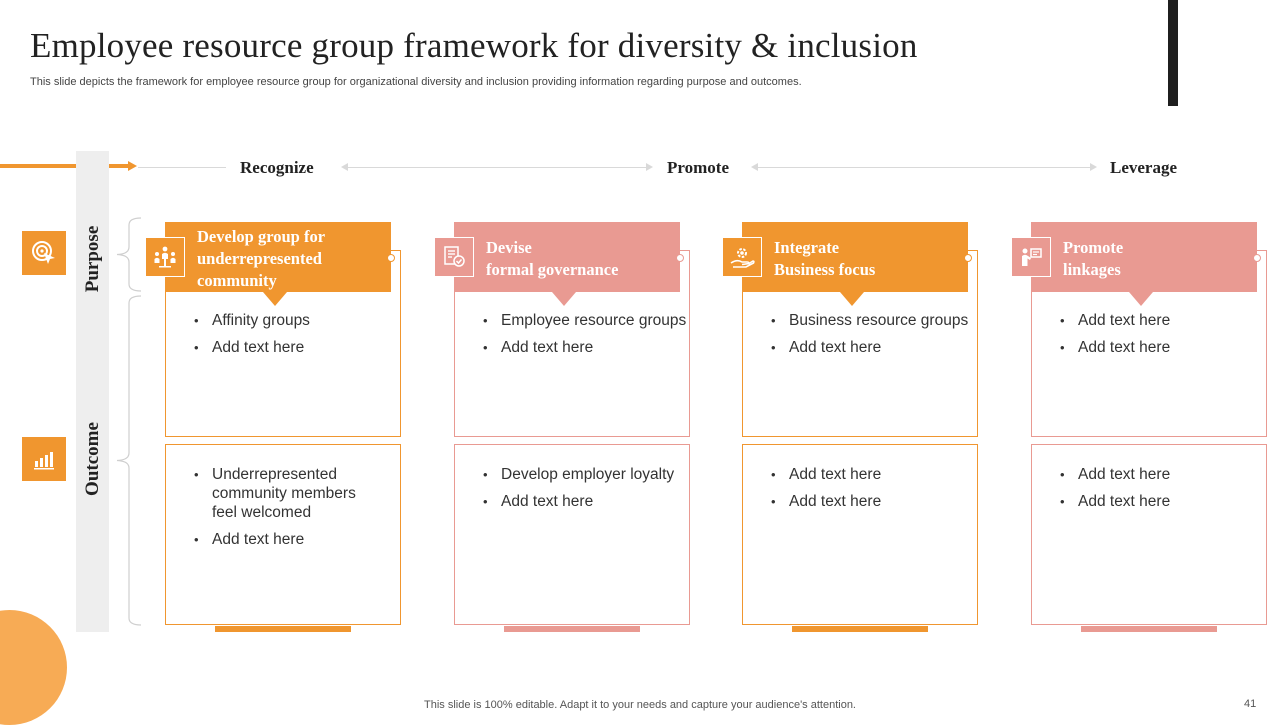 The width and height of the screenshot is (1280, 725). What do you see at coordinates (292, 320) in the screenshot?
I see `list-item: Affinity groups` at bounding box center [292, 320].